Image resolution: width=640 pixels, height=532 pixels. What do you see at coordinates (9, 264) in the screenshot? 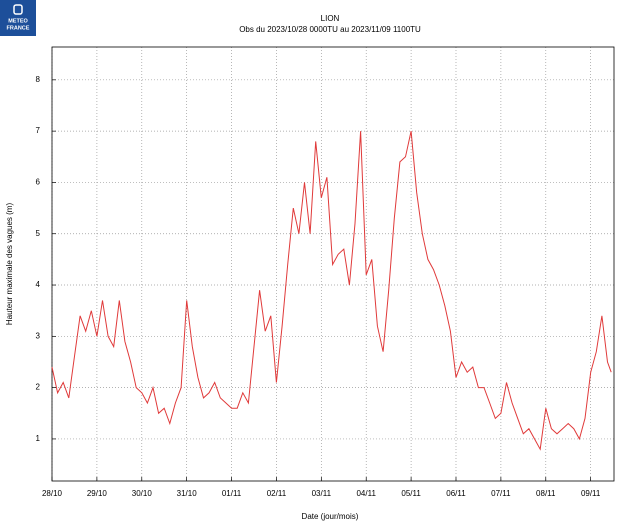
I see `y-axis-label: Hauteur maximale des vagues (m)` at bounding box center [9, 264].